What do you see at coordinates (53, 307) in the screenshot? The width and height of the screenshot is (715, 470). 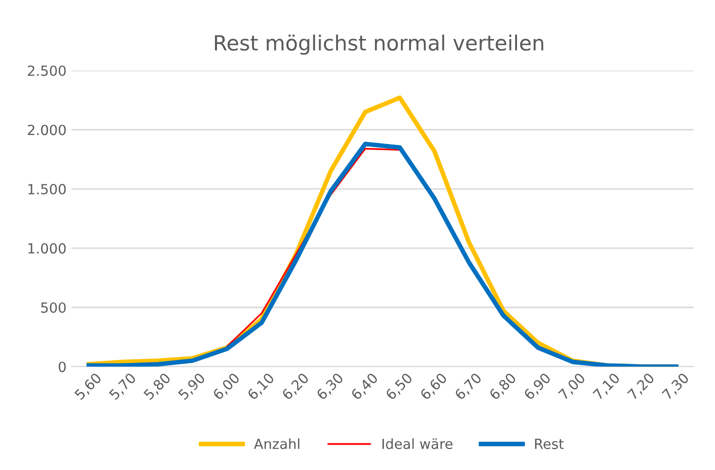 I see `y-tick-label: 500` at bounding box center [53, 307].